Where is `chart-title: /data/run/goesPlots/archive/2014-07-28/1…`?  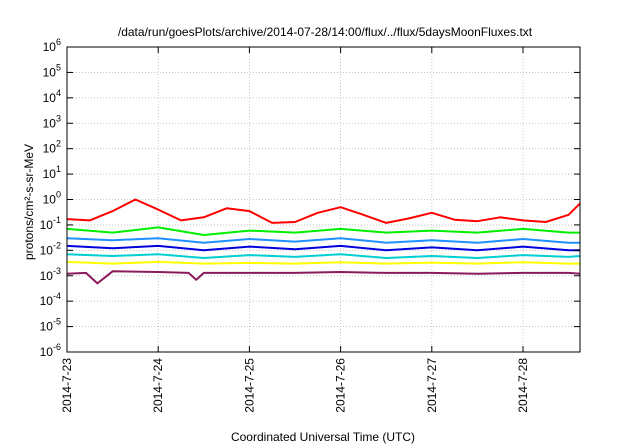
chart-title: /data/run/goesPlots/archive/2014-07-28/1… is located at coordinates (325, 32).